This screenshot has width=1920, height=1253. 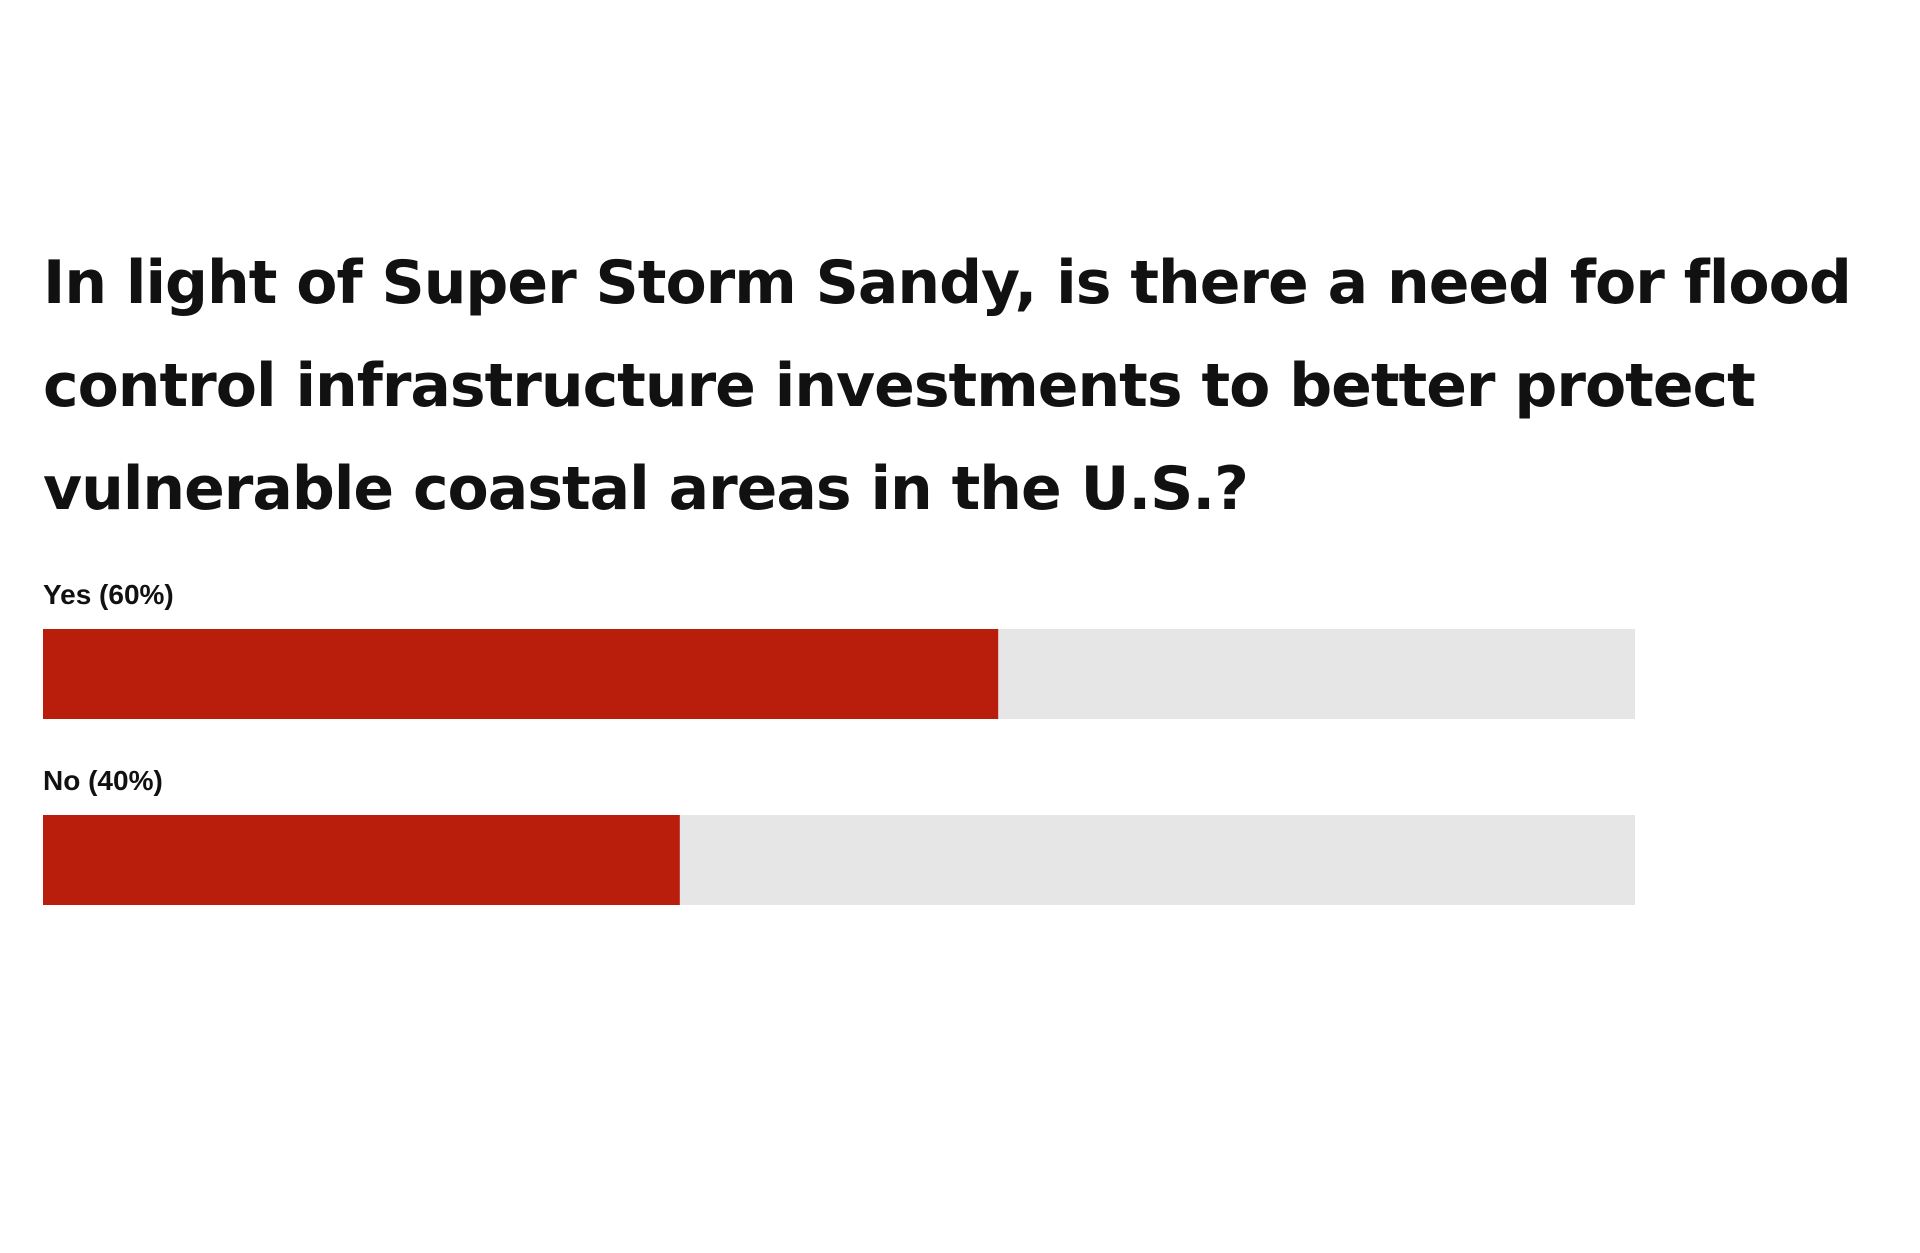 I want to click on option-label: No (40%), so click(x=103, y=780).